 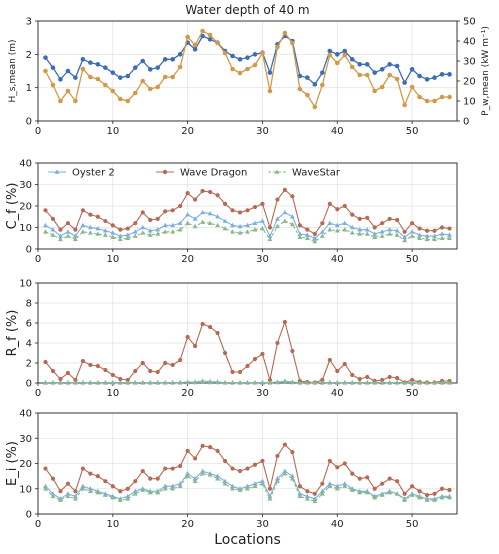 I want to click on x-axis-label: Locations, so click(x=247, y=540).